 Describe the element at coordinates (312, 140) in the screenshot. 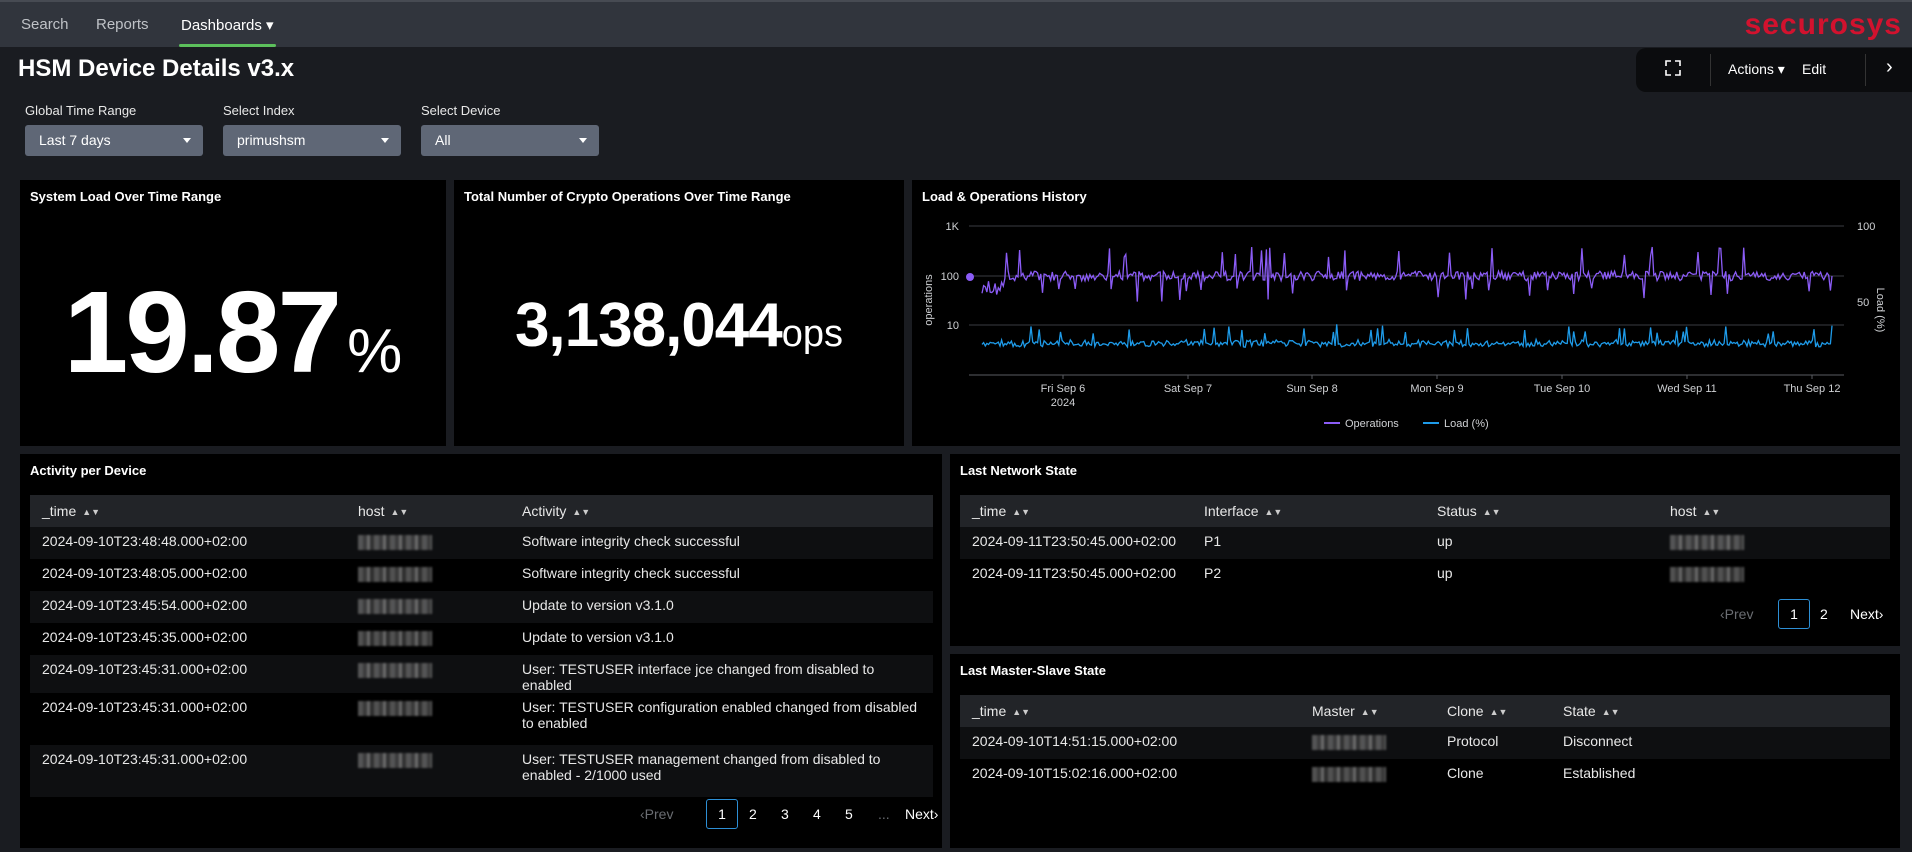

I see `index-dropdown: primushsm` at that location.